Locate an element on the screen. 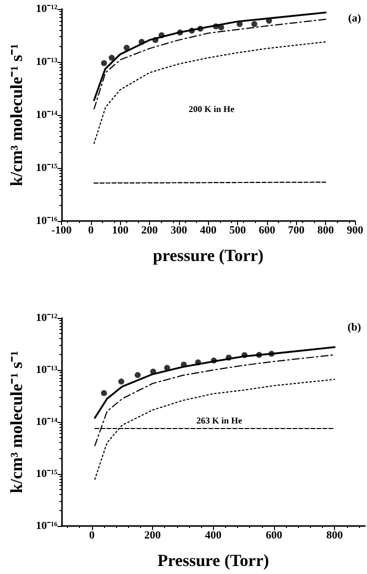  x-tick-label: 500 is located at coordinates (237, 230).